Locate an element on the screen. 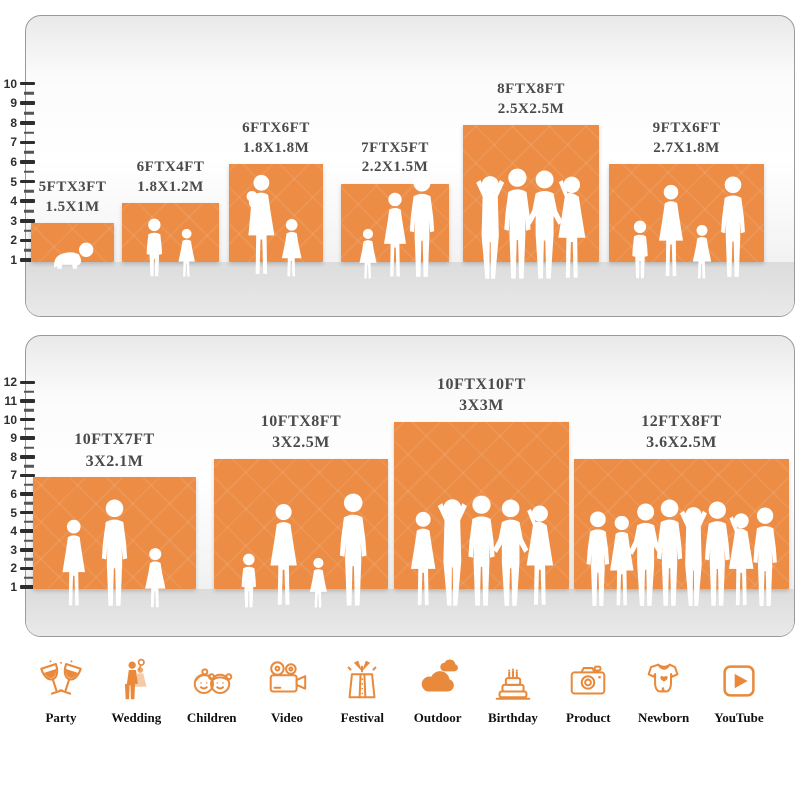 This screenshot has width=800, height=800. ruler-number: 9 is located at coordinates (13, 103).